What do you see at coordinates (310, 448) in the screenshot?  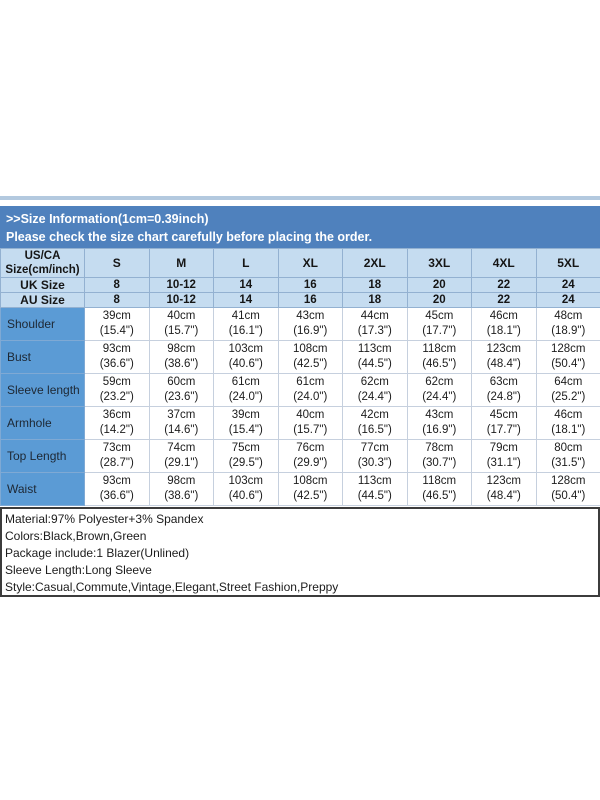 I see `measurement-cm: 76cm` at bounding box center [310, 448].